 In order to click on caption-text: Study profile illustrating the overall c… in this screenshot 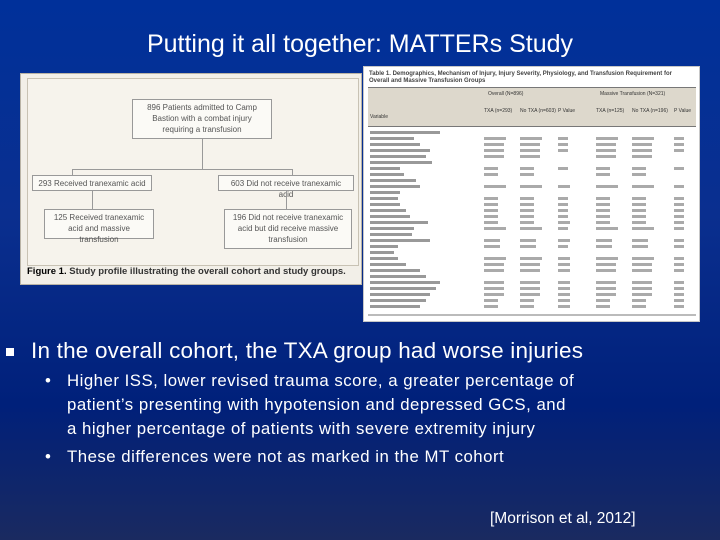, I will do `click(206, 271)`.